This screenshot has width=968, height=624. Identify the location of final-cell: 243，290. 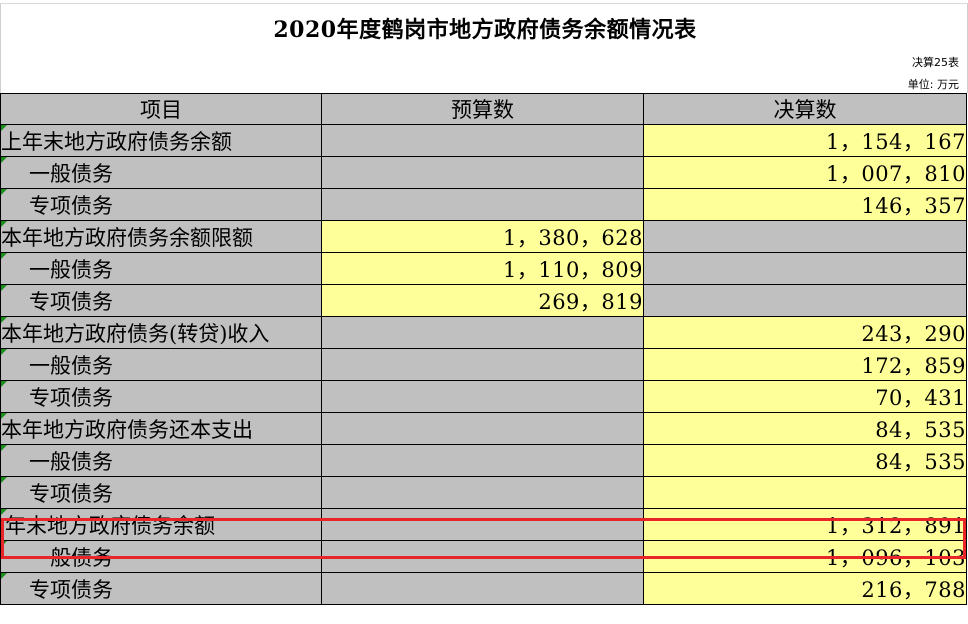
(805, 332).